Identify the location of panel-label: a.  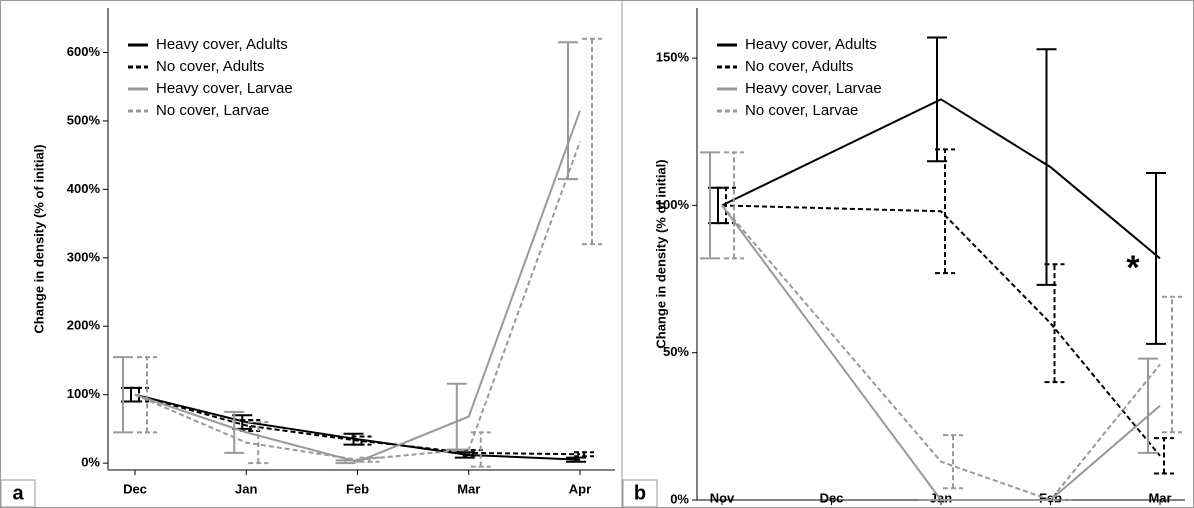
(18, 493).